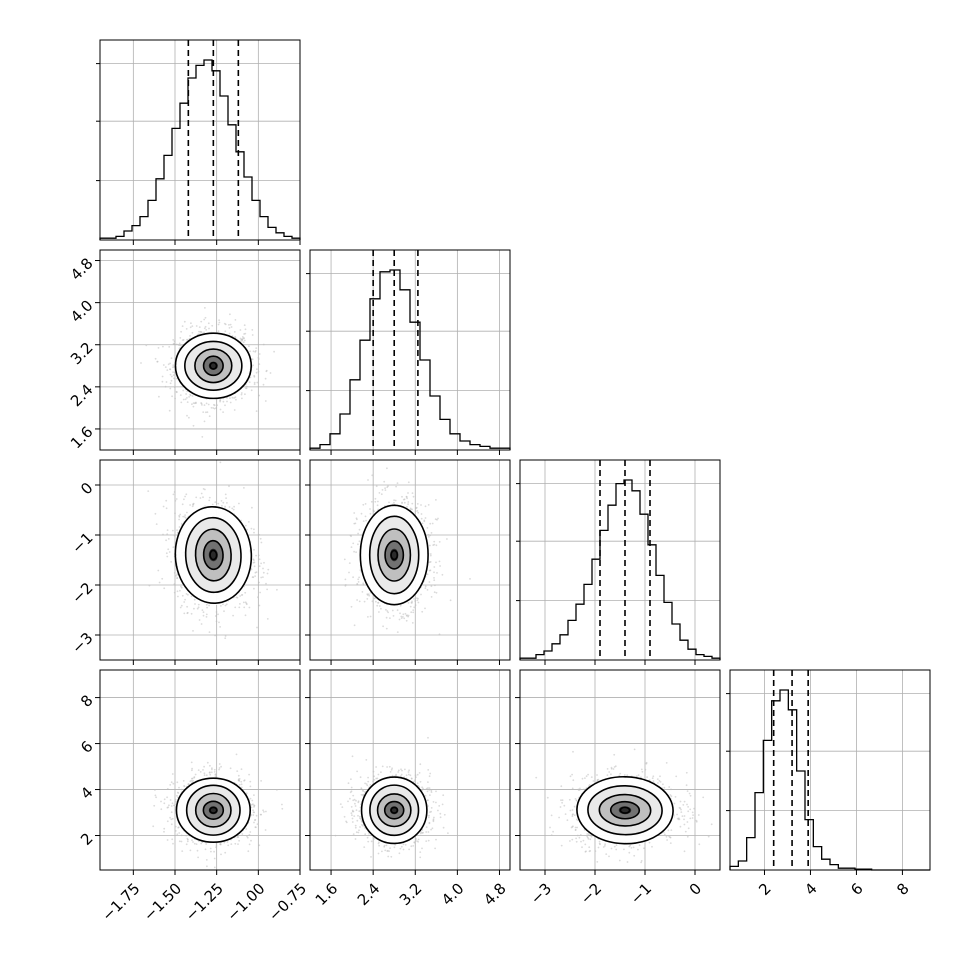 This screenshot has height=970, width=970. I want to click on panel-content, so click(207, 372).